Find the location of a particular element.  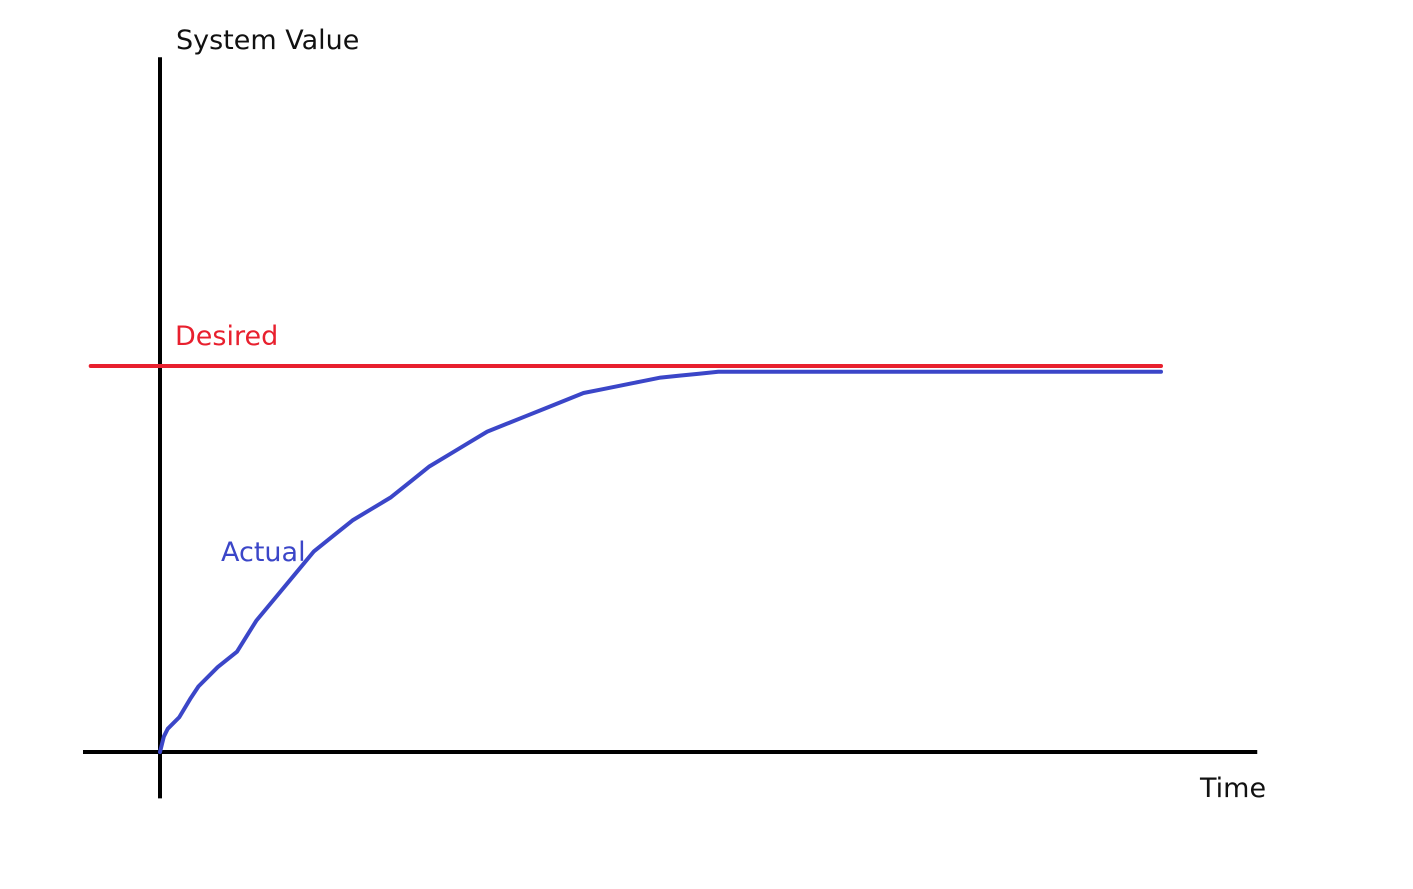

y-axis-label: System Value is located at coordinates (267, 40).